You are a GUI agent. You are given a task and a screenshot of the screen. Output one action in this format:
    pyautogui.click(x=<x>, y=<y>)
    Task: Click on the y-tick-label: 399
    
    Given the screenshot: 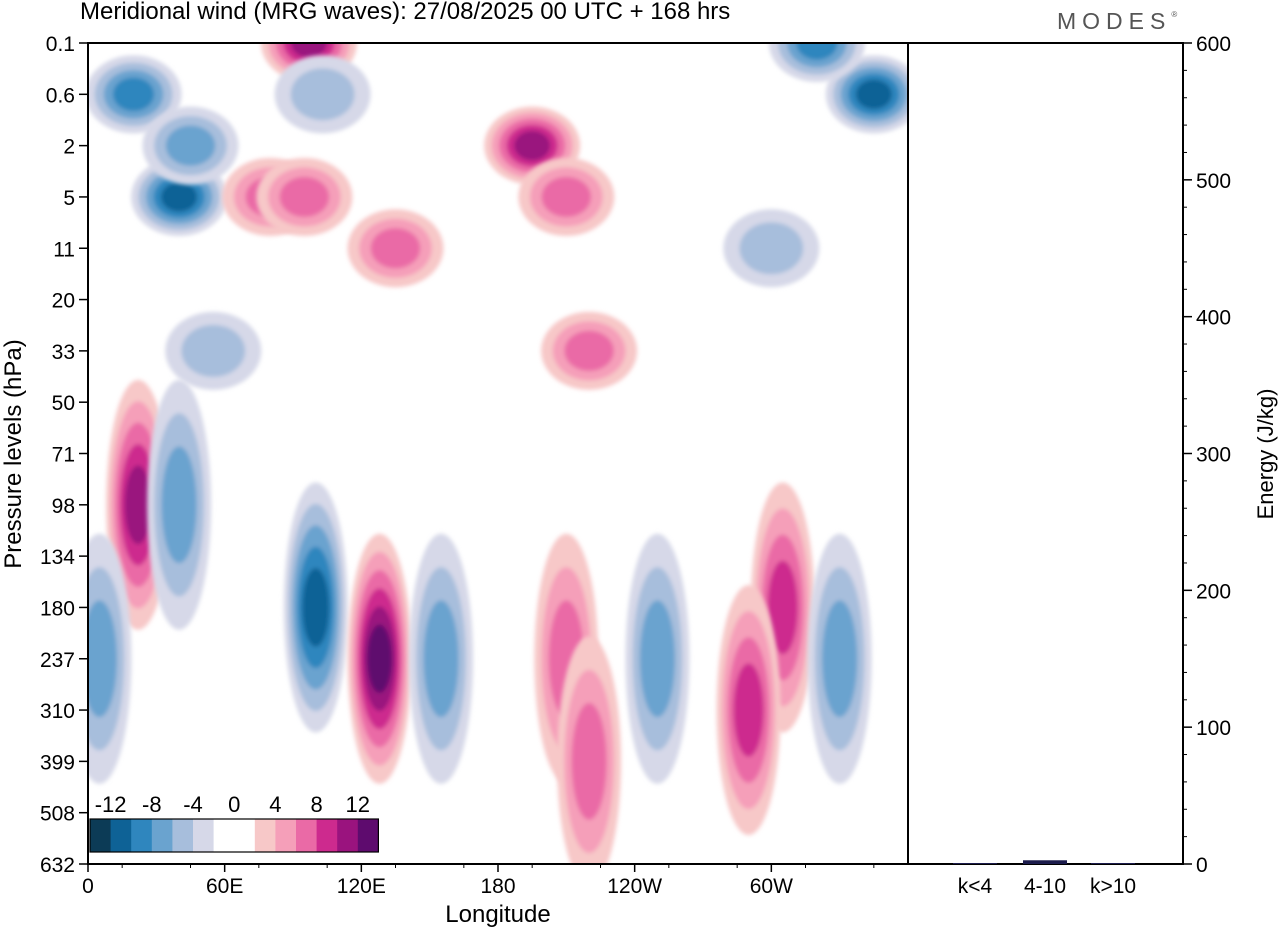 What is the action you would take?
    pyautogui.click(x=57, y=762)
    